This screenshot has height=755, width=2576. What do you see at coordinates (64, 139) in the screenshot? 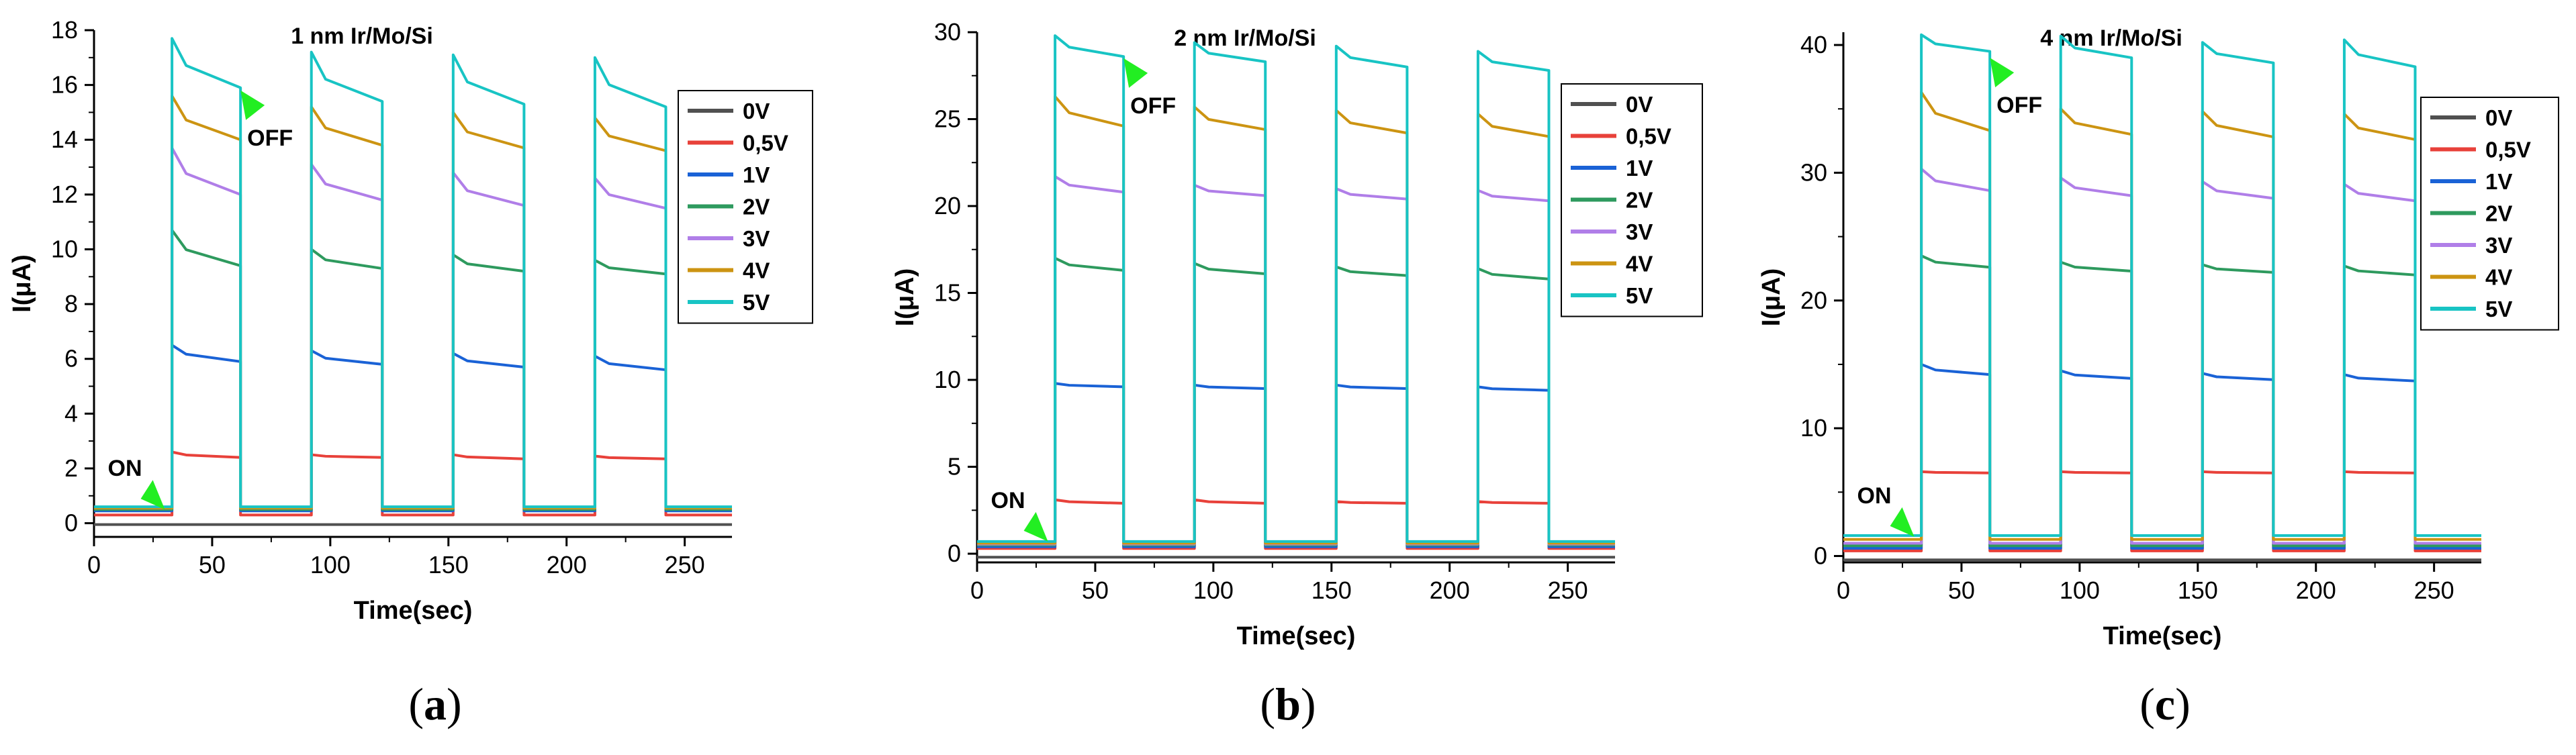
I see `y-tick-label: 14` at bounding box center [64, 139].